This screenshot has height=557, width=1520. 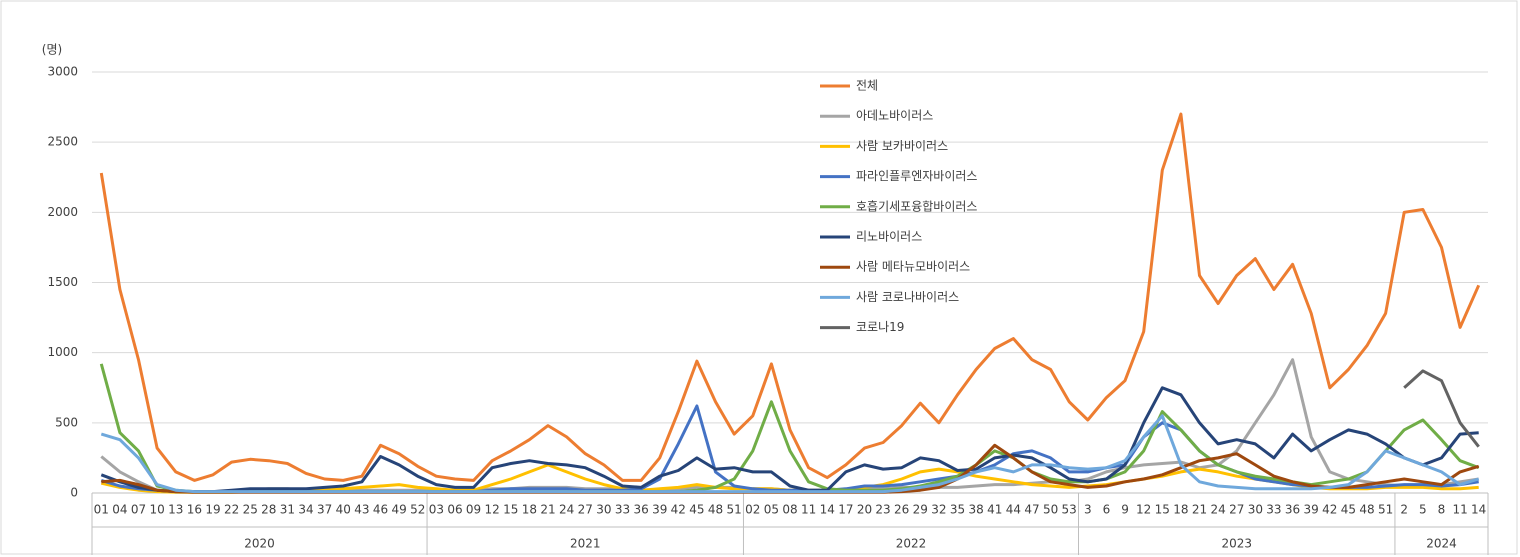 I want to click on x-tick-label: 53, so click(x=1069, y=510).